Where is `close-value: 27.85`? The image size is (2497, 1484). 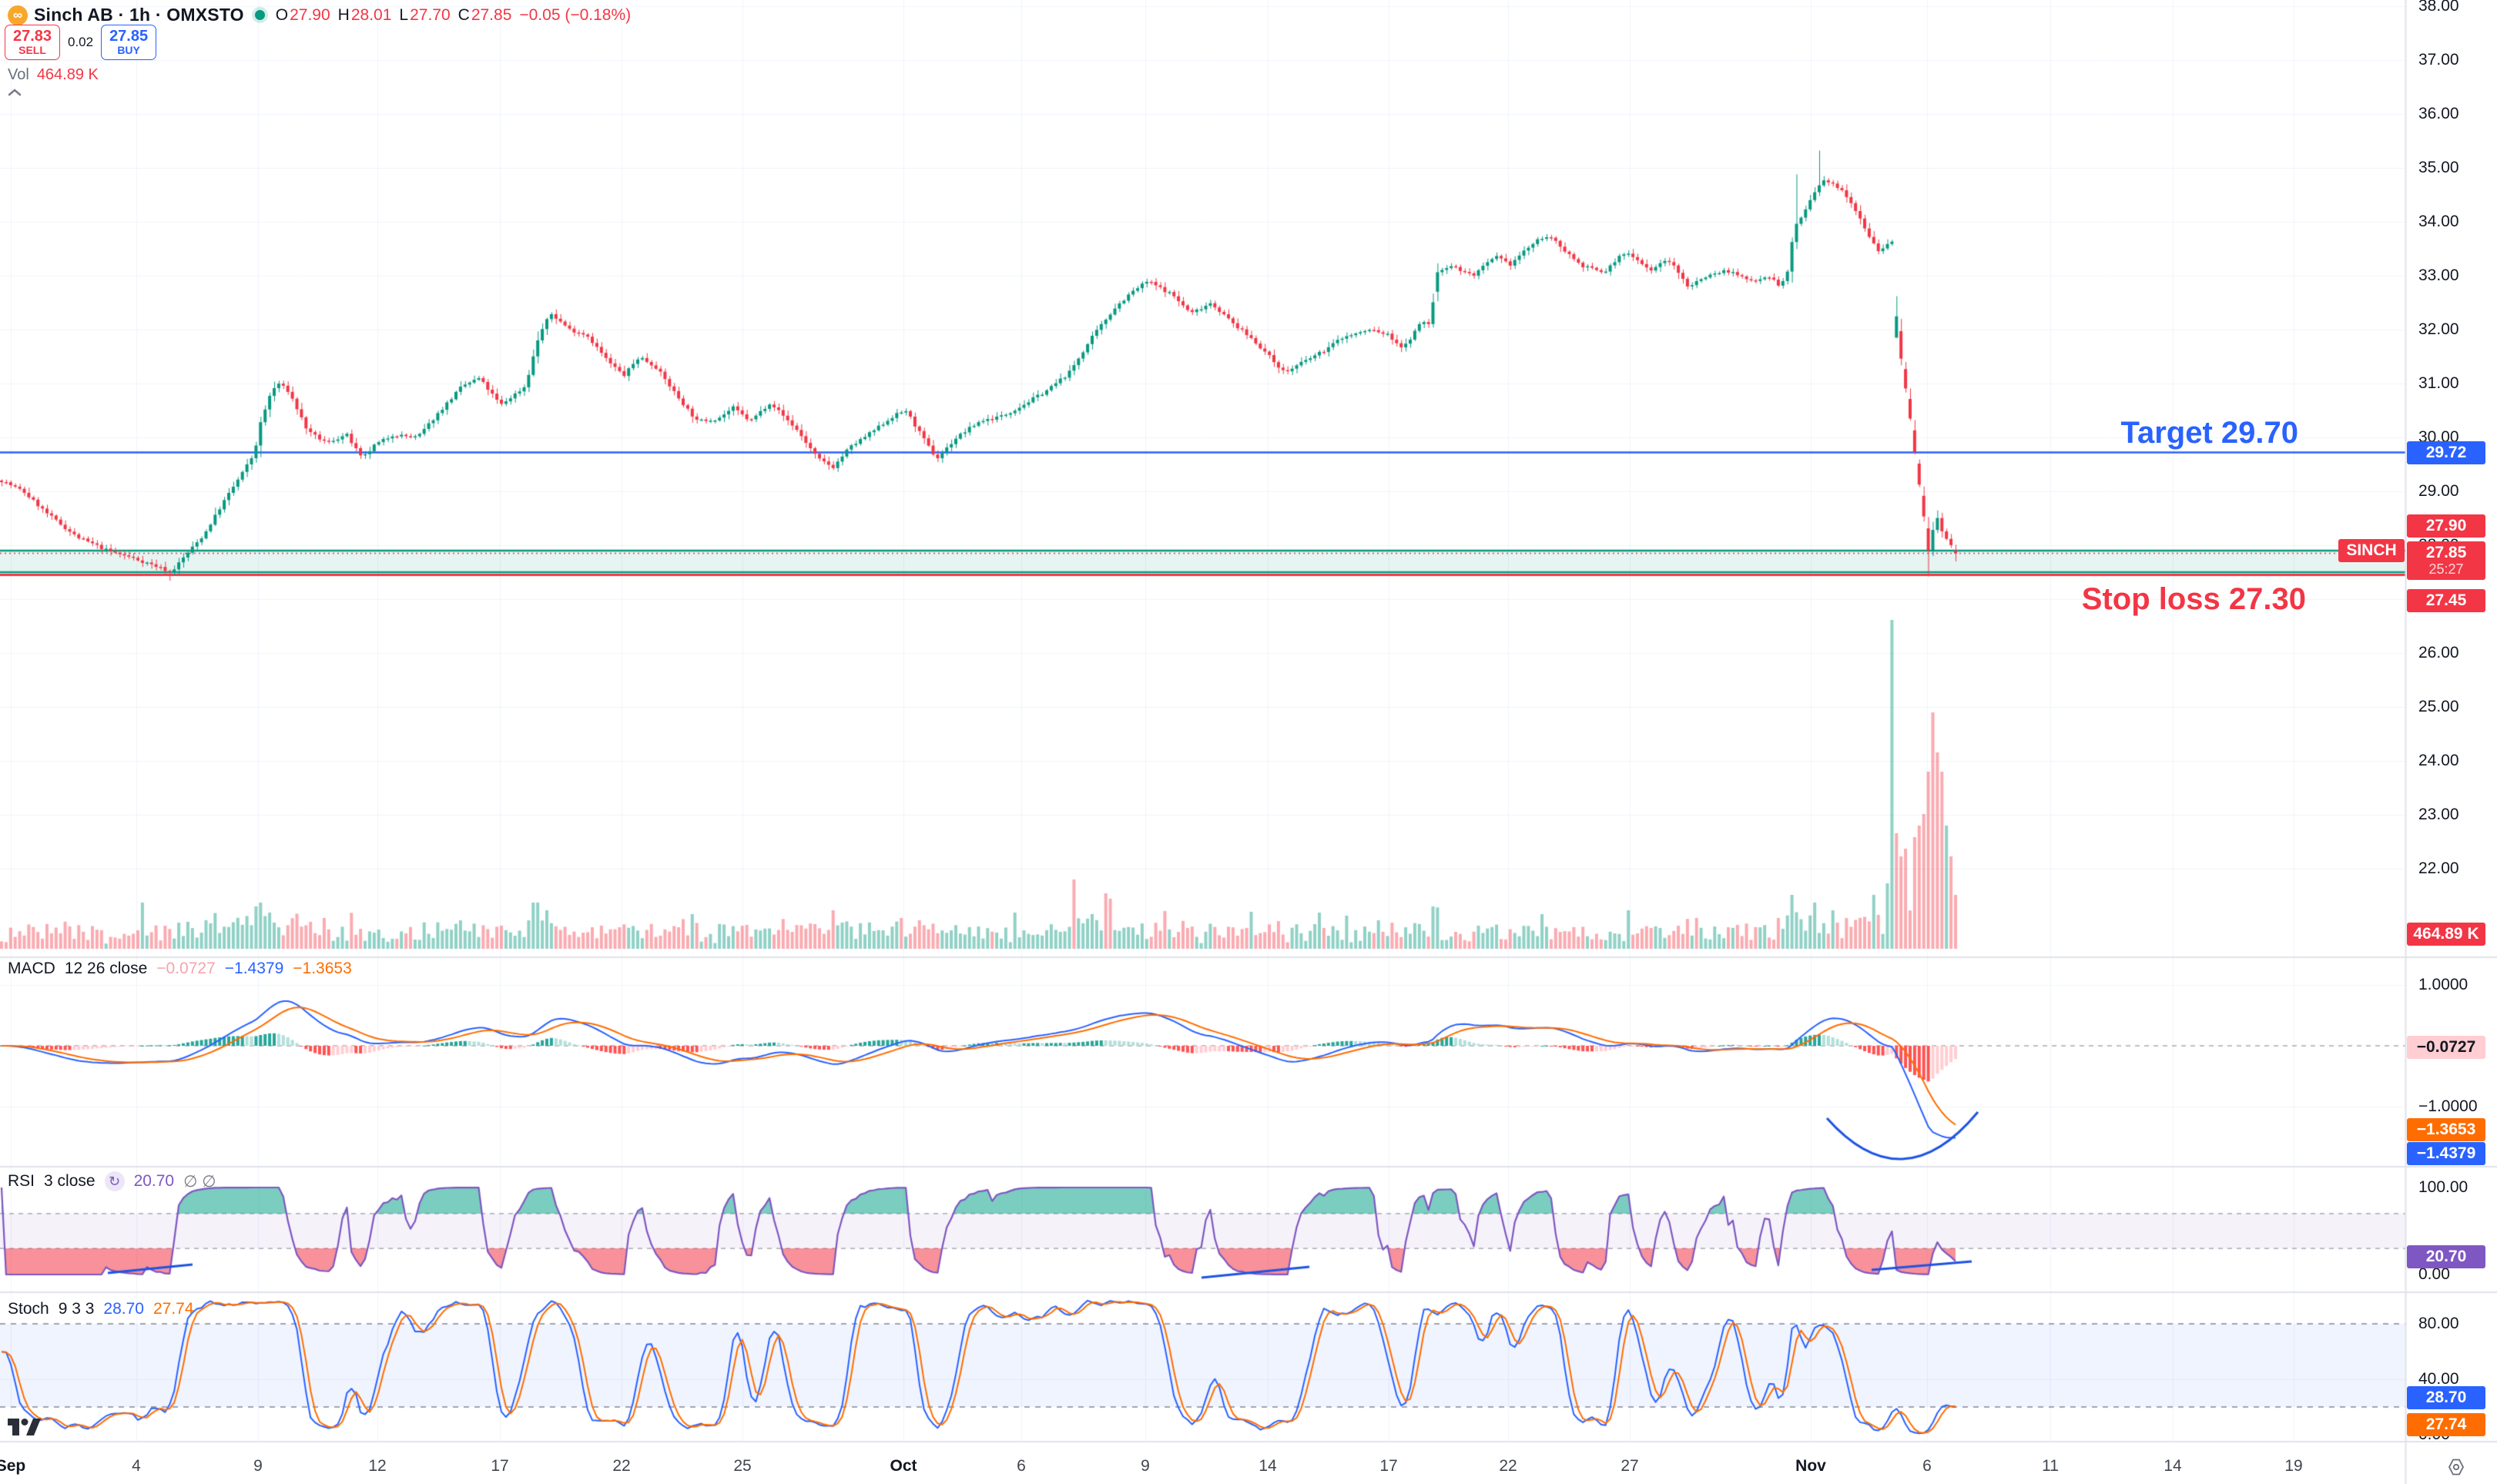
close-value: 27.85 is located at coordinates (491, 14).